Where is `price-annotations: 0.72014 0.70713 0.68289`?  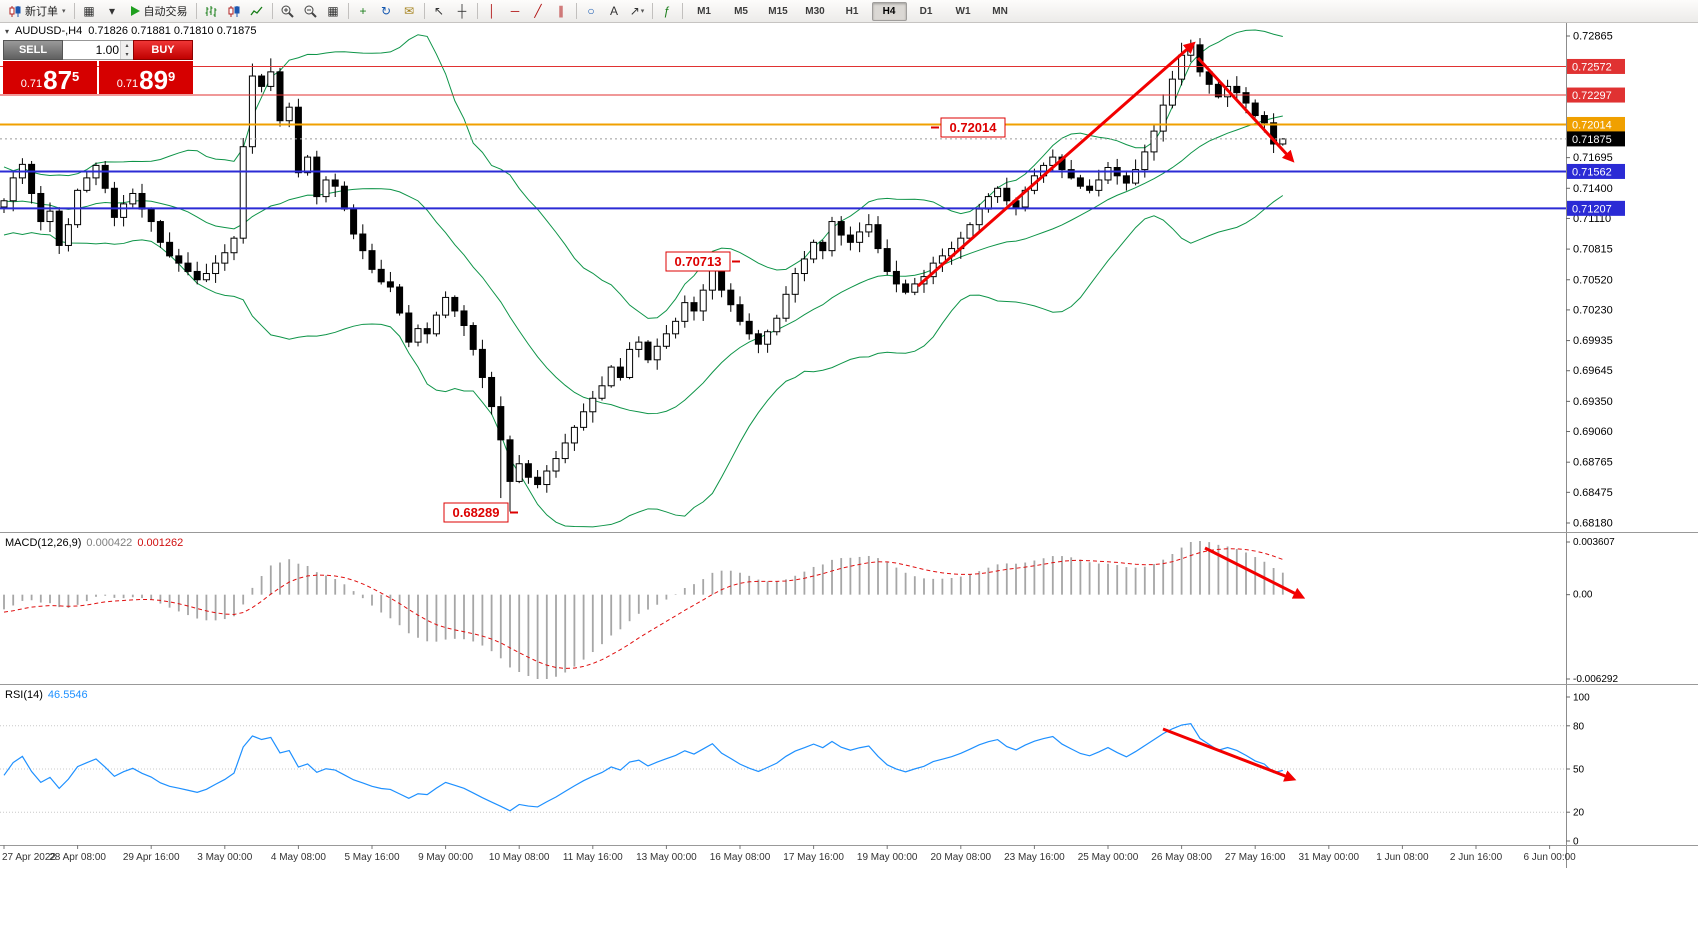 price-annotations: 0.72014 0.70713 0.68289 is located at coordinates (724, 320).